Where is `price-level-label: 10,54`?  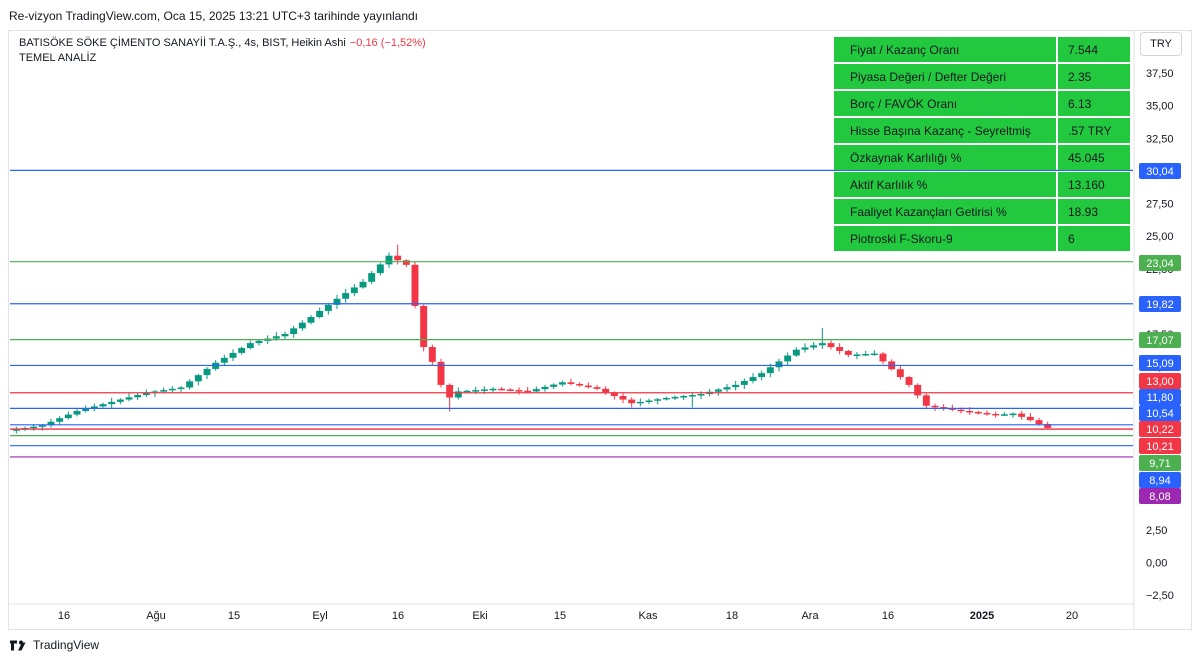
price-level-label: 10,54 is located at coordinates (1160, 414).